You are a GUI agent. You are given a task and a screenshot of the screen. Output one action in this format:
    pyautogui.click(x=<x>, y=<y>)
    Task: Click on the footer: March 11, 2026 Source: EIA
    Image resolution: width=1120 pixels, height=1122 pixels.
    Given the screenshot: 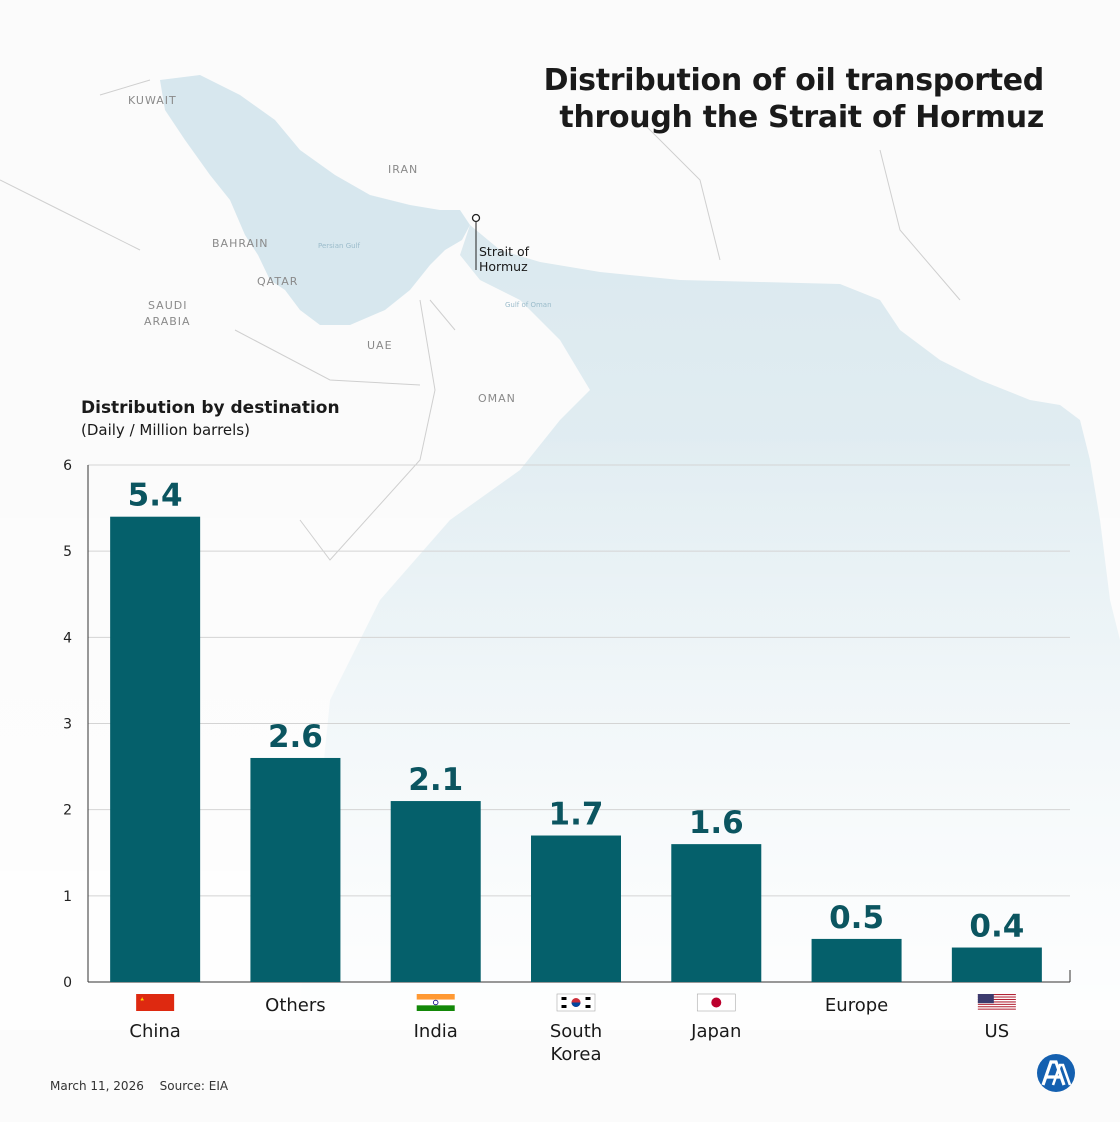 What is the action you would take?
    pyautogui.click(x=139, y=1086)
    